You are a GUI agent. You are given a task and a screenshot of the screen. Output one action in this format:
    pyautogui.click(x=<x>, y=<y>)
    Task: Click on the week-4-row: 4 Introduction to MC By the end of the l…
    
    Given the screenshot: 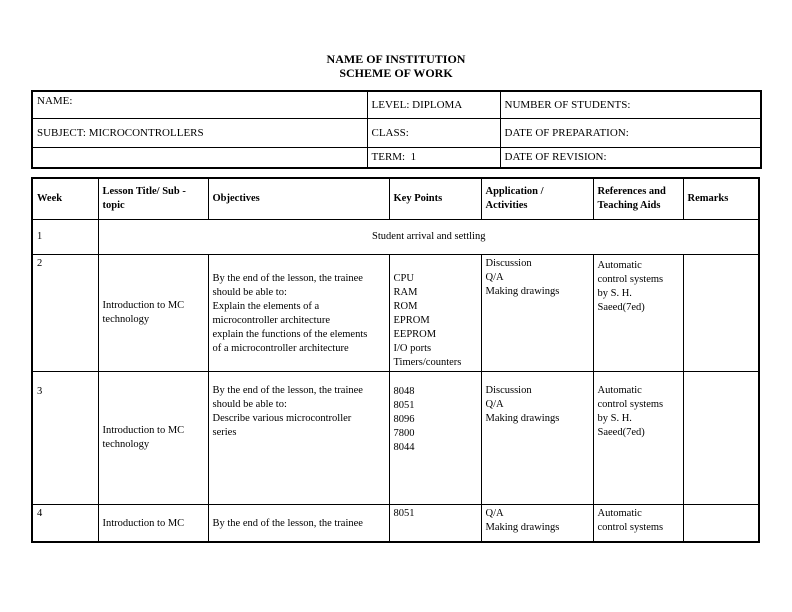 What is the action you would take?
    pyautogui.click(x=395, y=523)
    